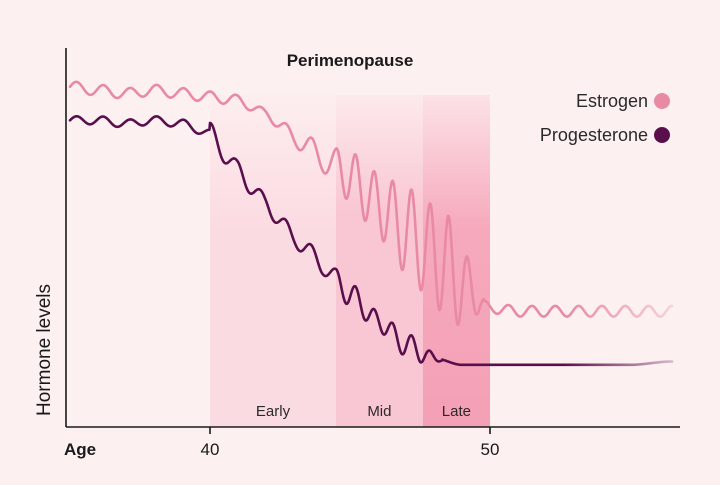 The image size is (720, 485). Describe the element at coordinates (490, 449) in the screenshot. I see `x-tick-label-50: 50` at that location.